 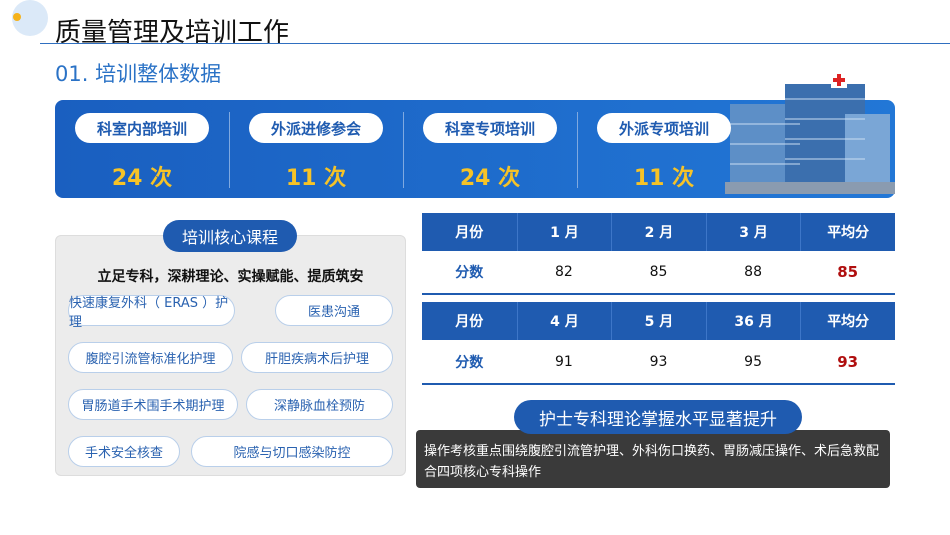 I want to click on course-tag: 手术安全核查, so click(x=124, y=451).